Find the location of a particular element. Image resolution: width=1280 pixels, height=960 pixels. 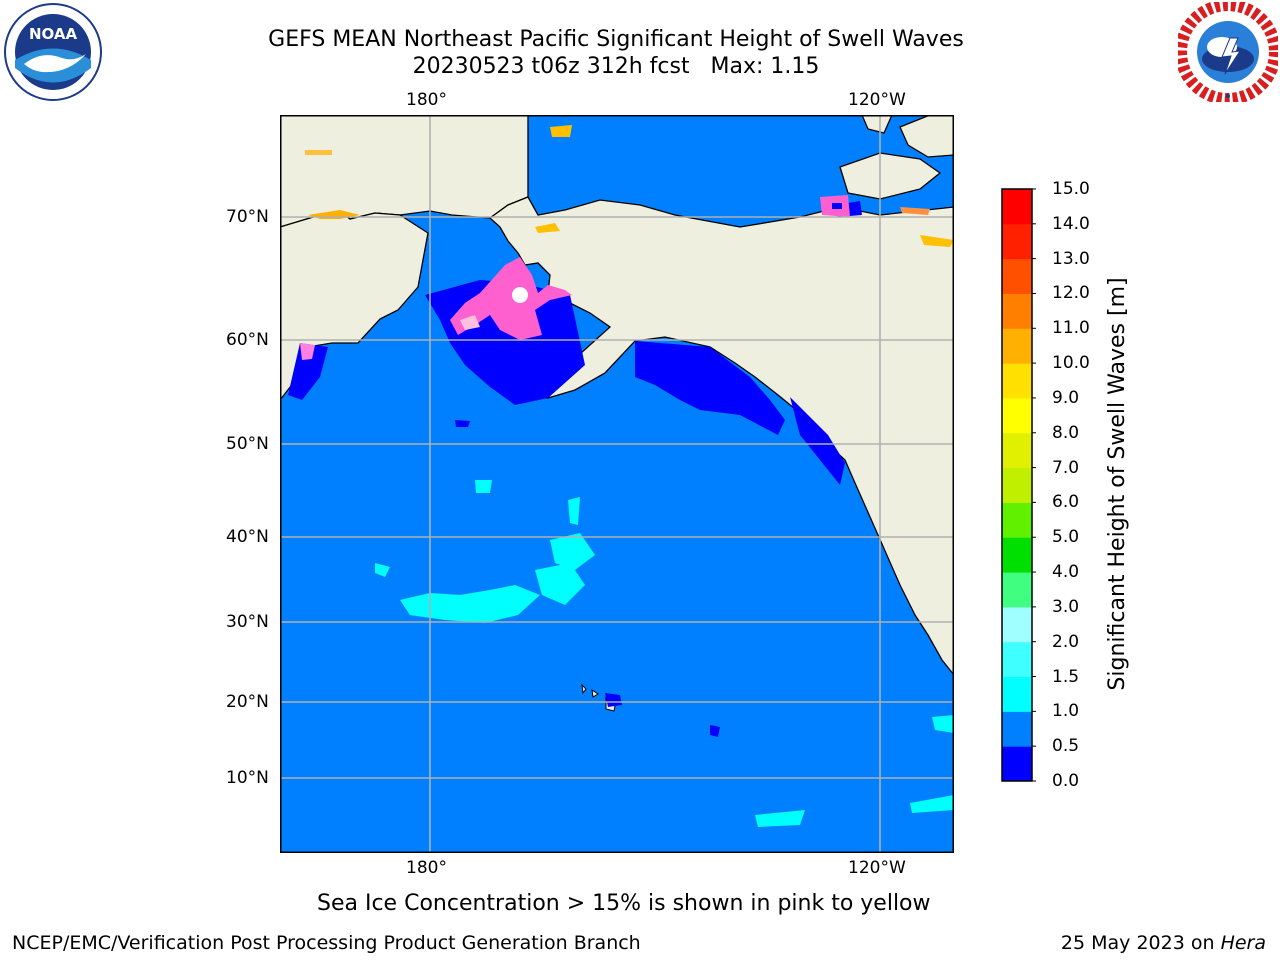

lat-label-10n: 10°N is located at coordinates (247, 778).